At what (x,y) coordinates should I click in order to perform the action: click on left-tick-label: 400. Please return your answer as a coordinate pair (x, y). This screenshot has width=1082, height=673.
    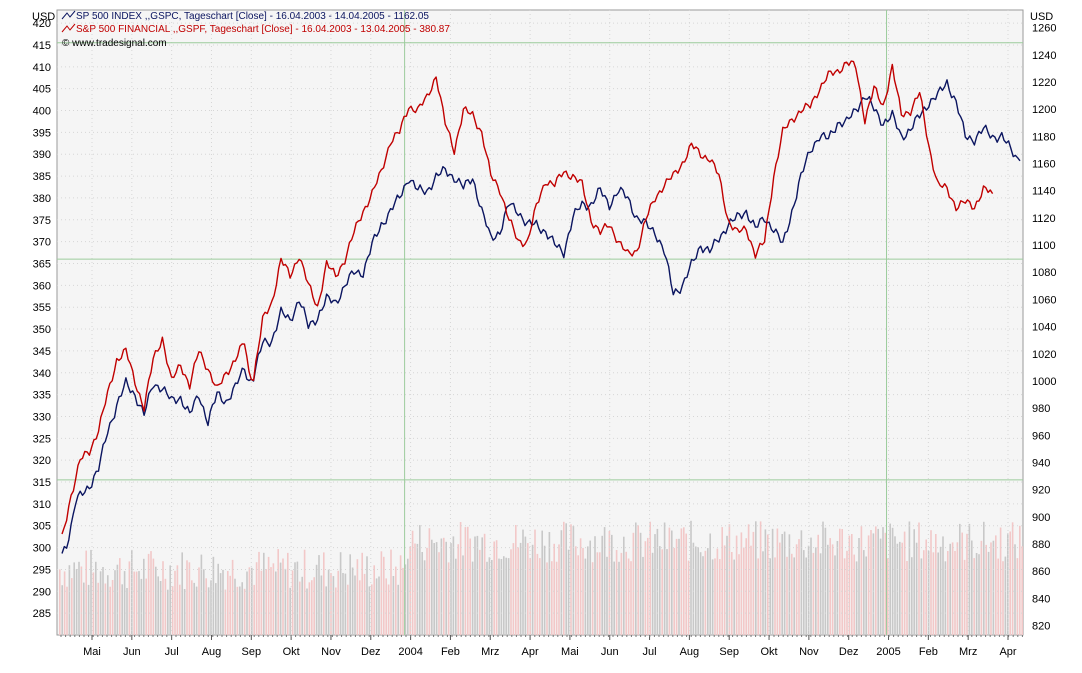
    Looking at the image, I should click on (42, 112).